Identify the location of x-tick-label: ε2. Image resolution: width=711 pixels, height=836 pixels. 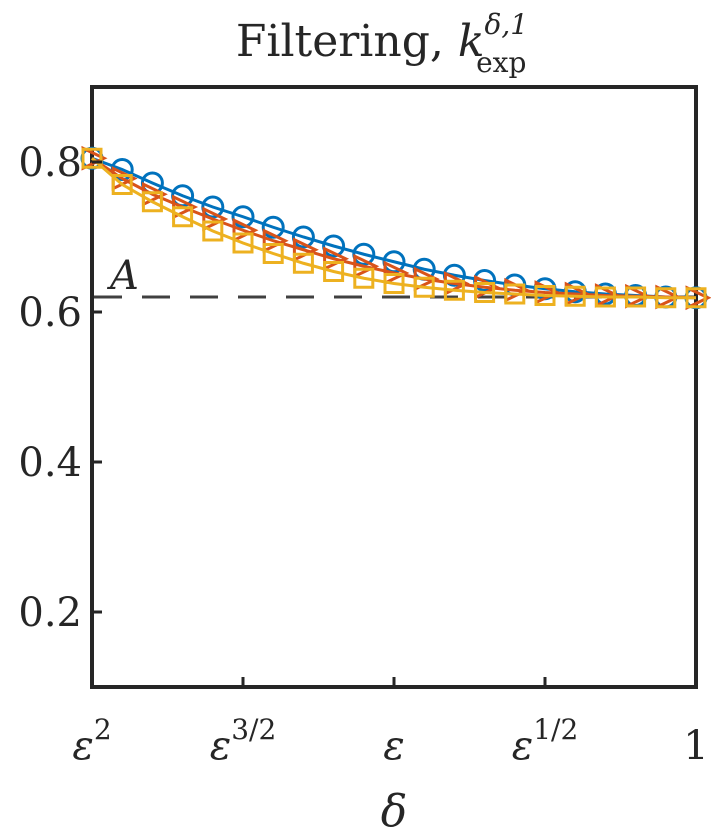
(91, 741).